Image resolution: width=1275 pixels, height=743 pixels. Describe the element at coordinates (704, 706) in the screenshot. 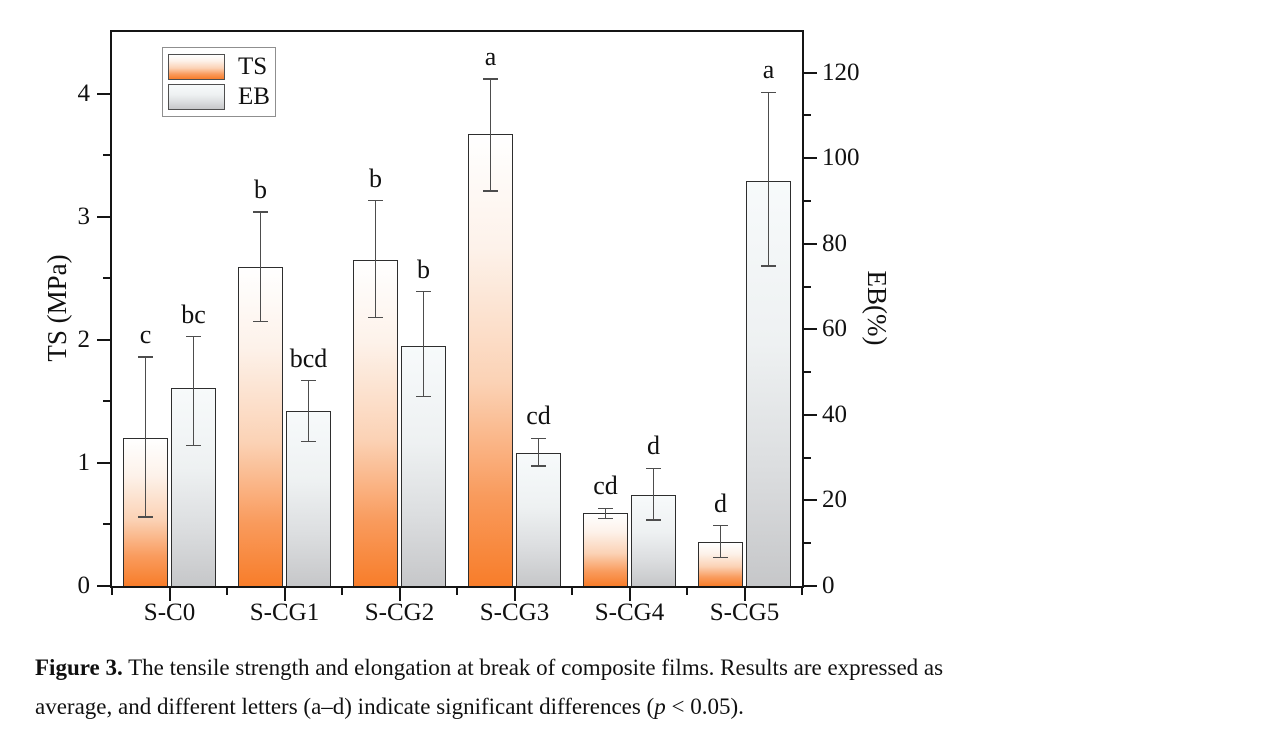

I see `caption-line2-tail: < 0.05).` at that location.